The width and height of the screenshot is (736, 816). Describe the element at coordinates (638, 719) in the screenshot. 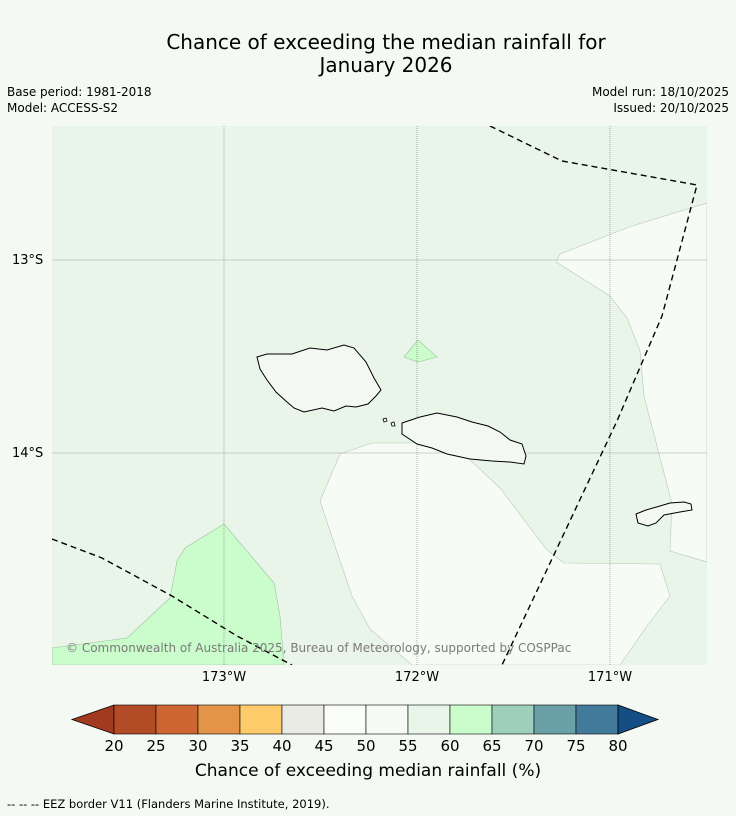

I see `colorbar-over-arrow` at that location.